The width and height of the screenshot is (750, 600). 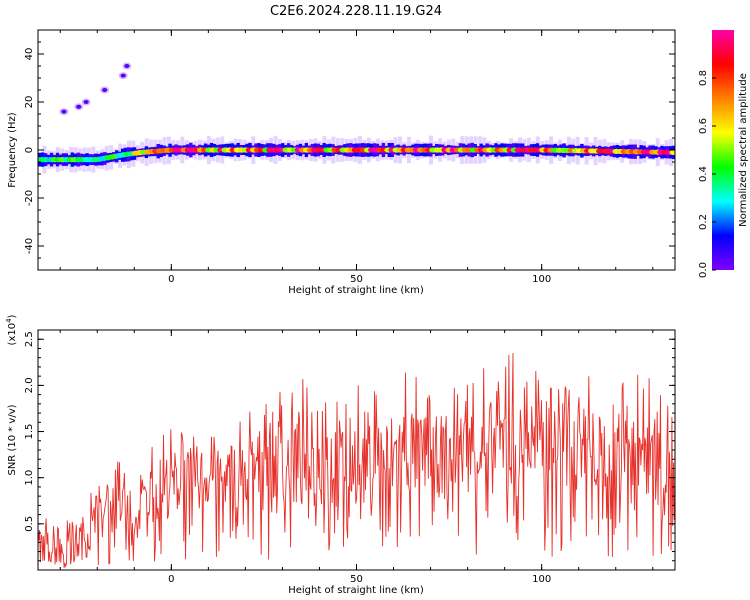 I want to click on colorbar-tick-label: 0.8, so click(x=703, y=78).